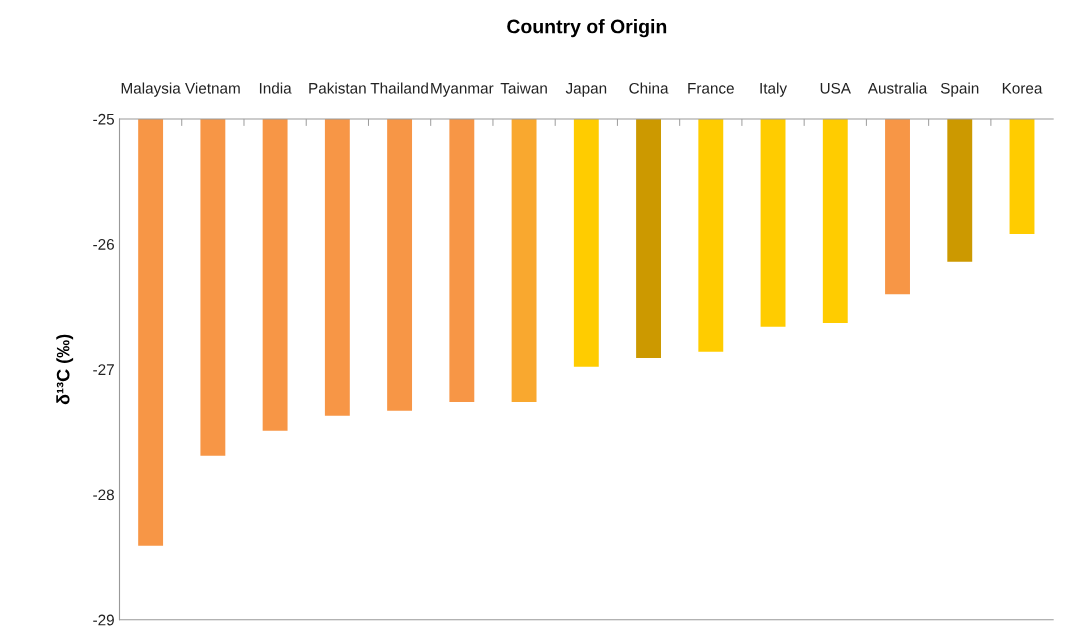 Image resolution: width=1067 pixels, height=626 pixels. Describe the element at coordinates (586, 90) in the screenshot. I see `x-tick-label: Japan` at that location.